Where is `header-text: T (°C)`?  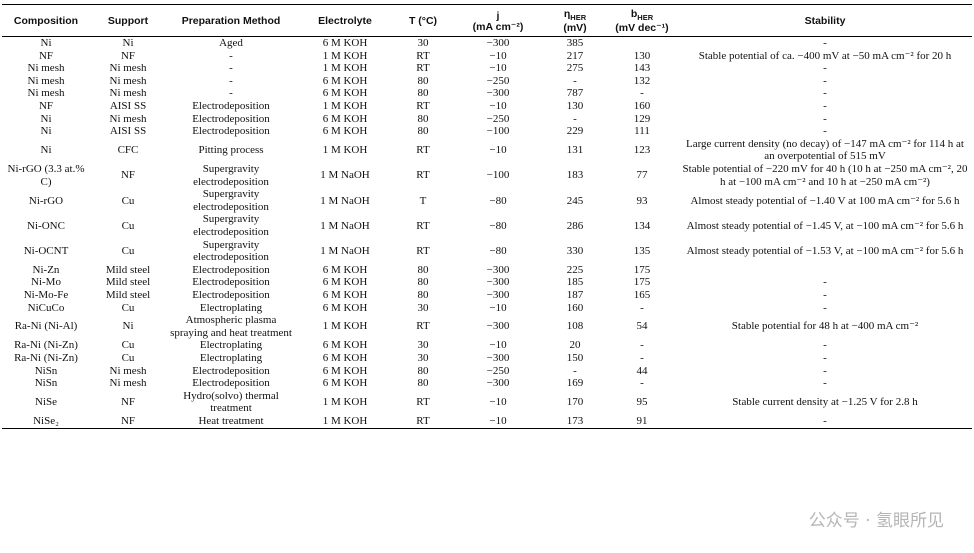 header-text: T (°C) is located at coordinates (423, 21).